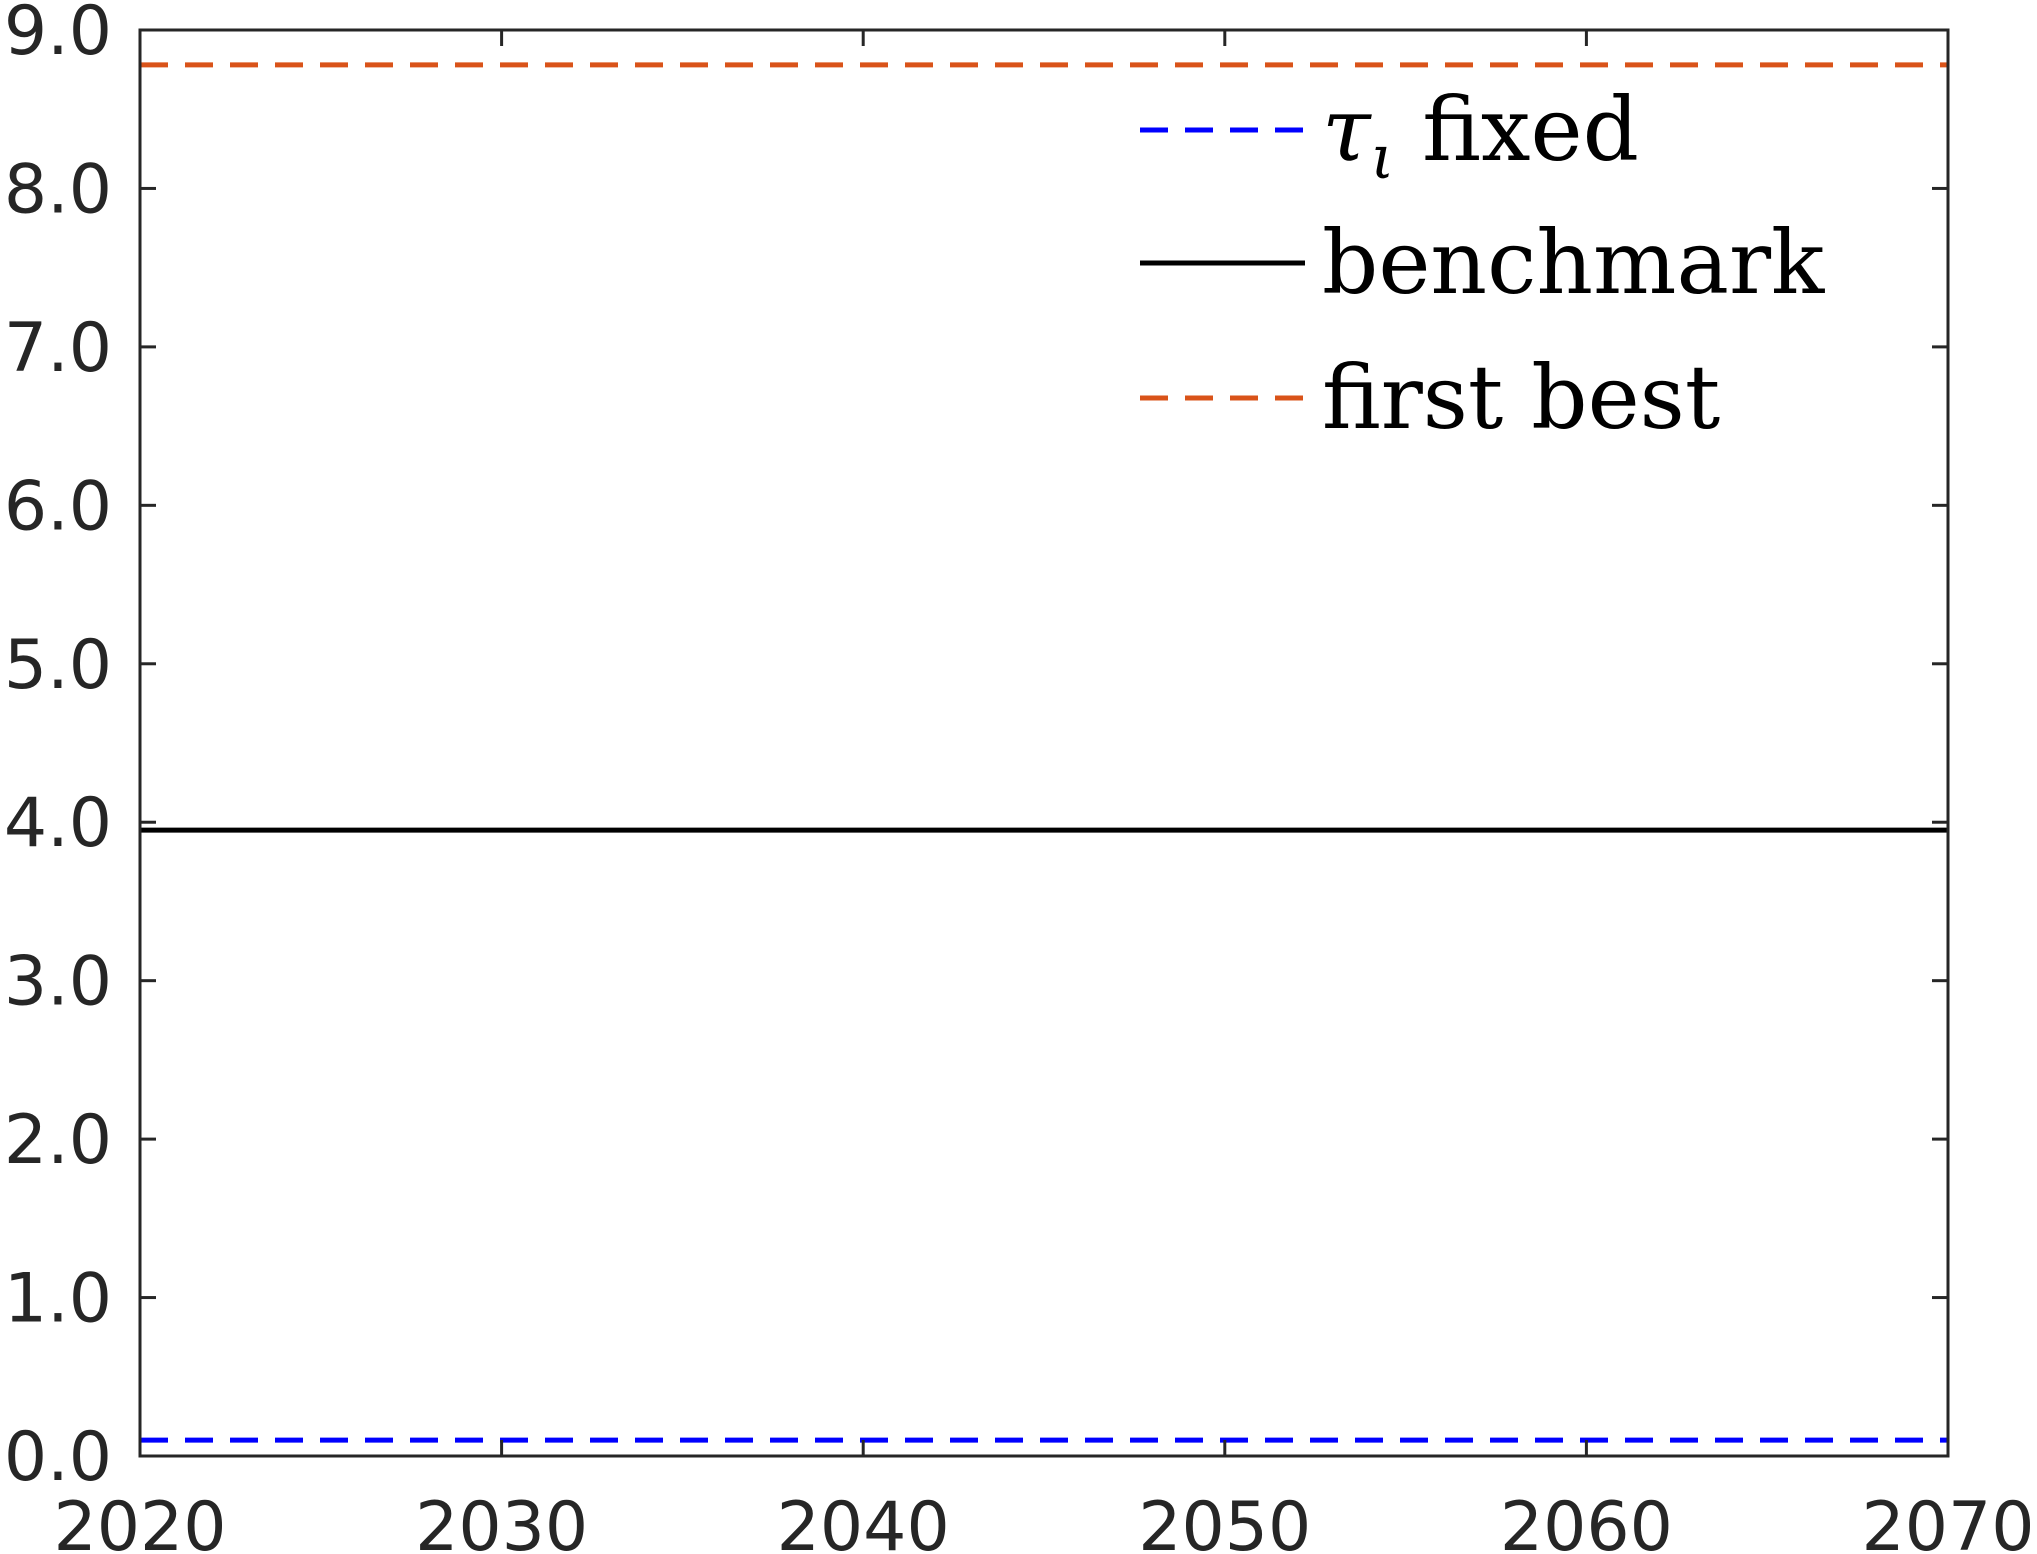 This screenshot has width=2037, height=1554. I want to click on y-tick-label: 7.0, so click(58, 348).